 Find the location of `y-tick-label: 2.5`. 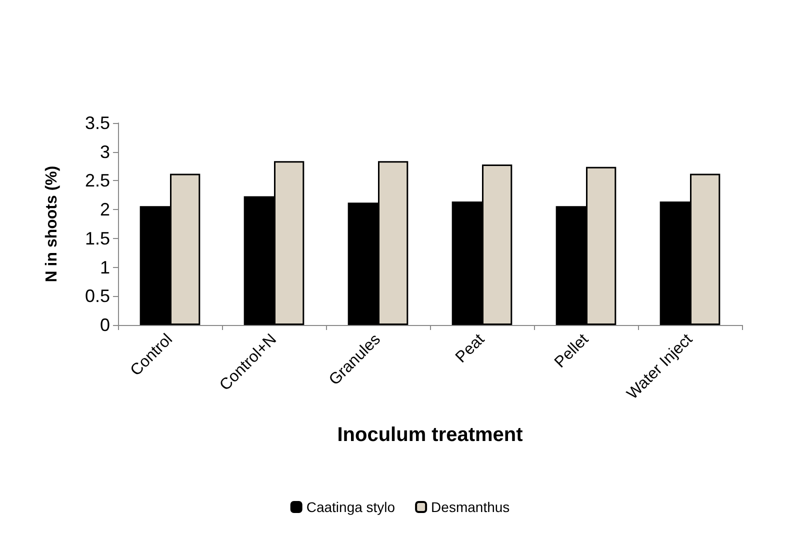

y-tick-label: 2.5 is located at coordinates (97, 180).